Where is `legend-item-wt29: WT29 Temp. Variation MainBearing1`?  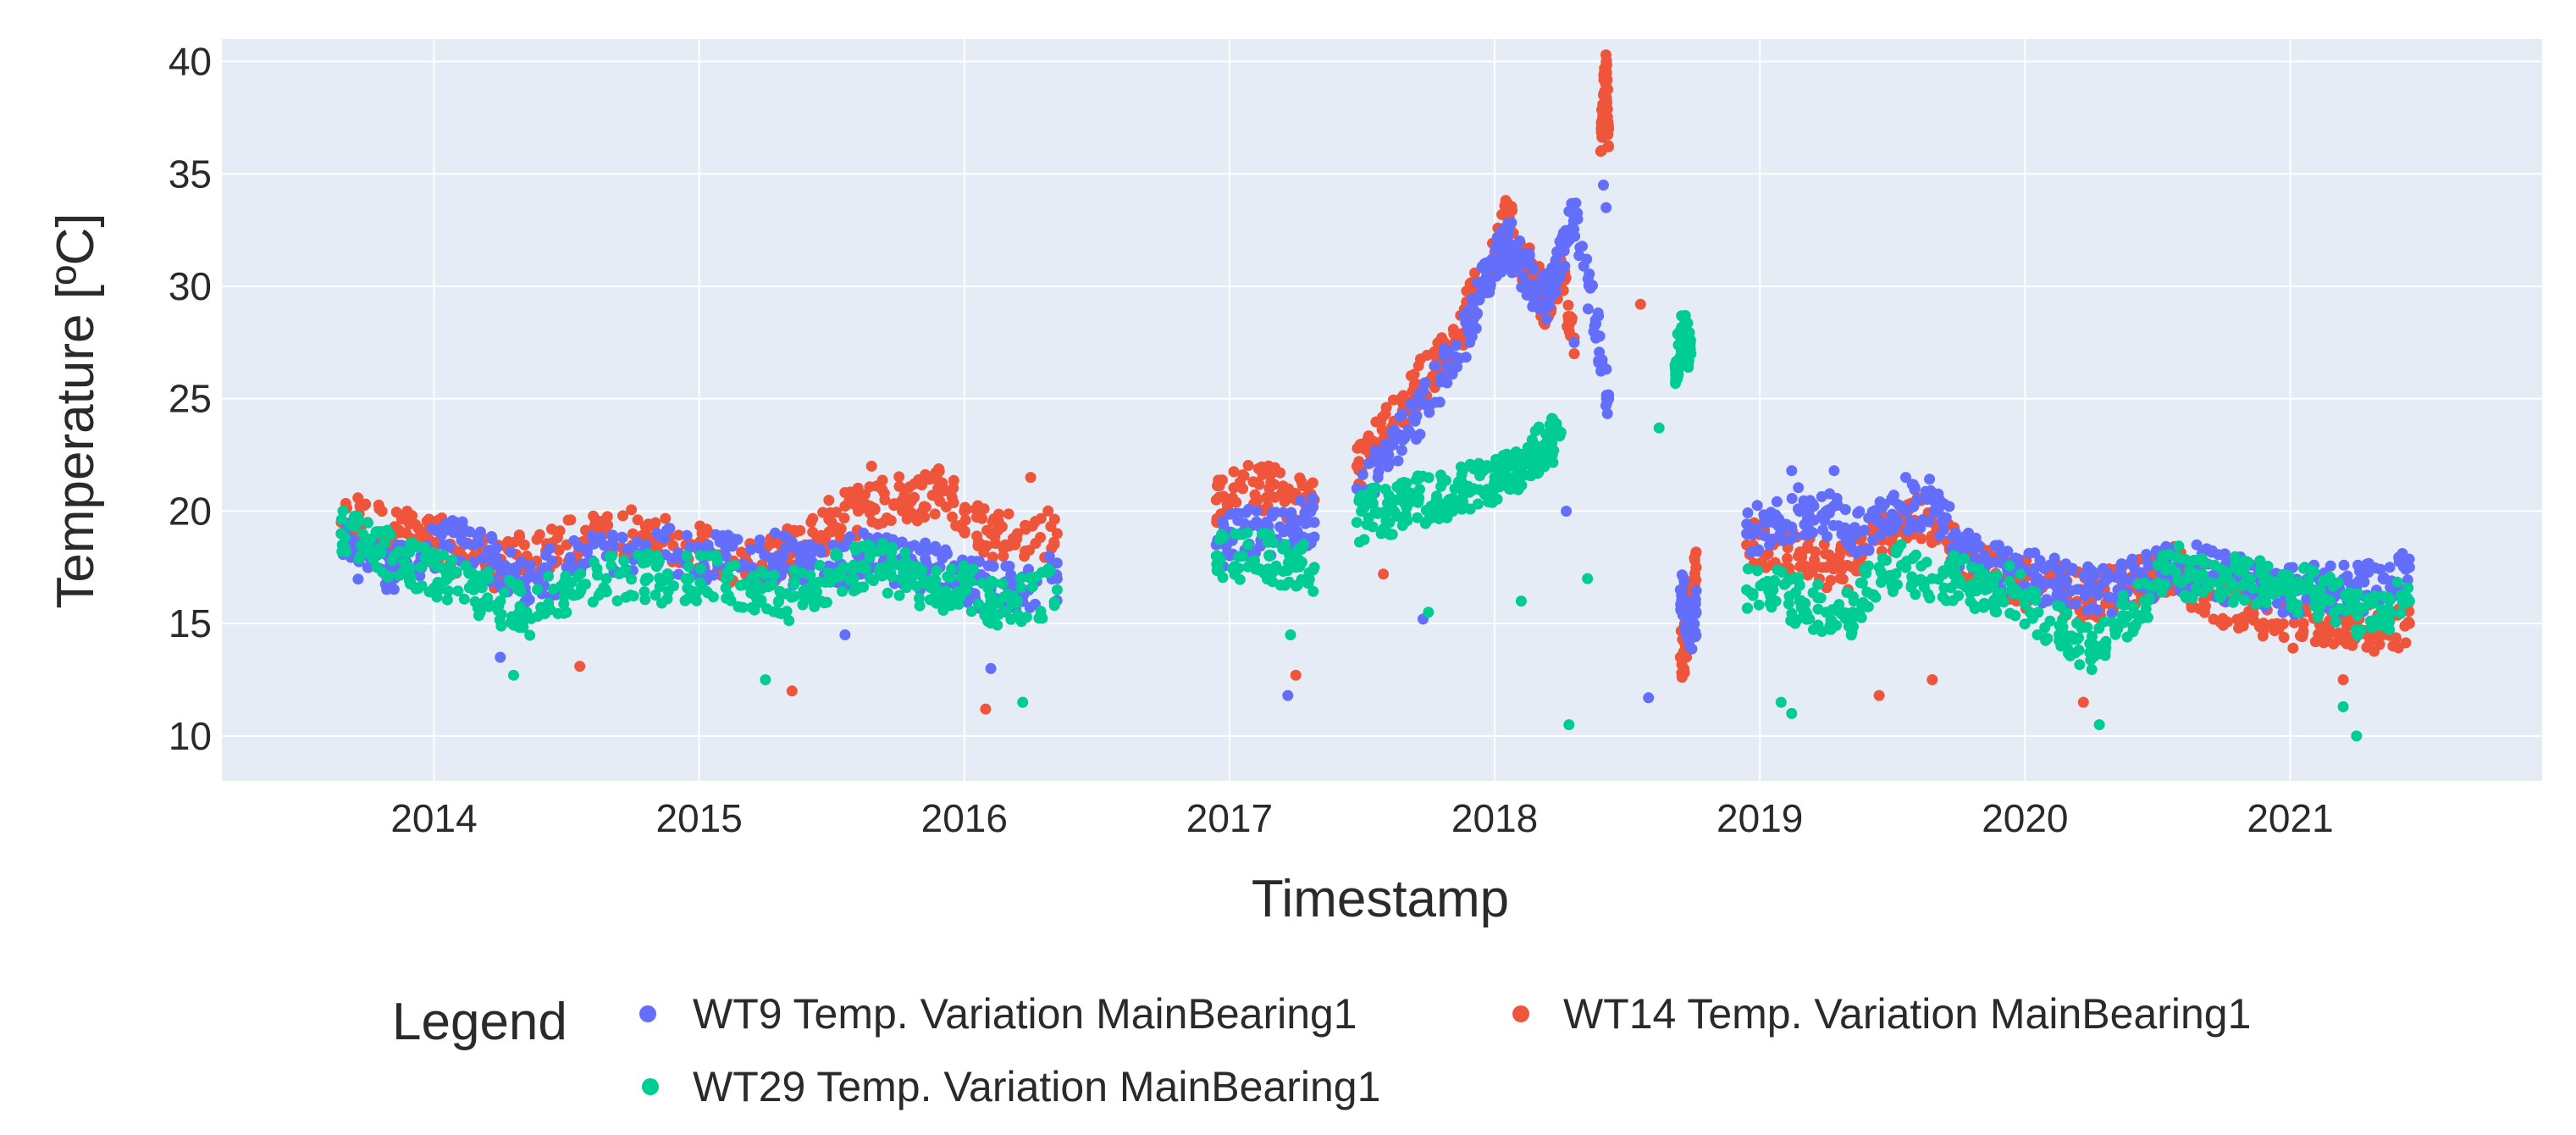 legend-item-wt29: WT29 Temp. Variation MainBearing1 is located at coordinates (1011, 1086).